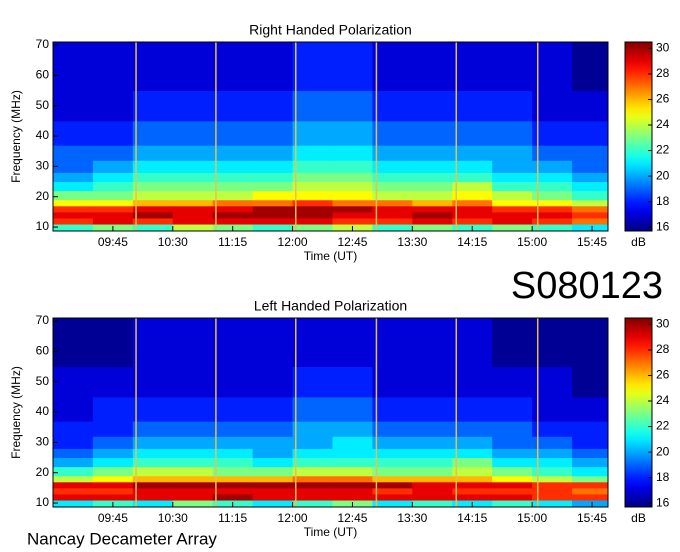  I want to click on x-tick-label: 09:45, so click(113, 242).